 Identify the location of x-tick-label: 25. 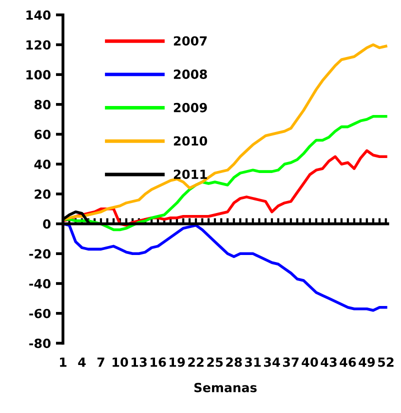
(215, 362).